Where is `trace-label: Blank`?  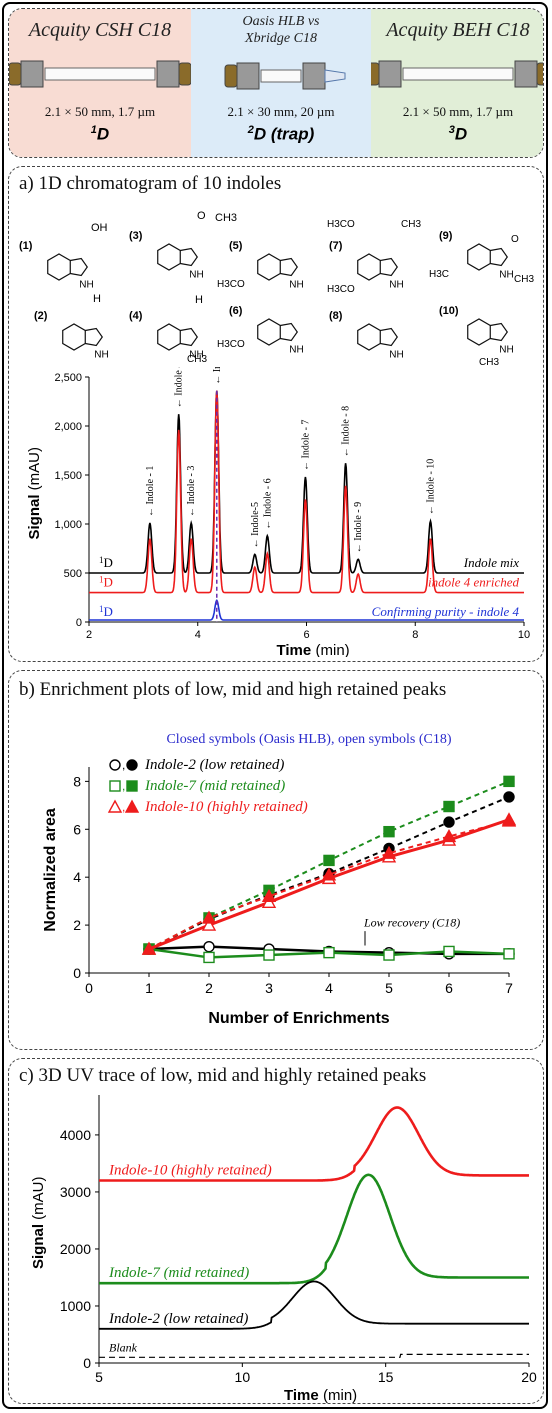
trace-label: Blank is located at coordinates (123, 1347).